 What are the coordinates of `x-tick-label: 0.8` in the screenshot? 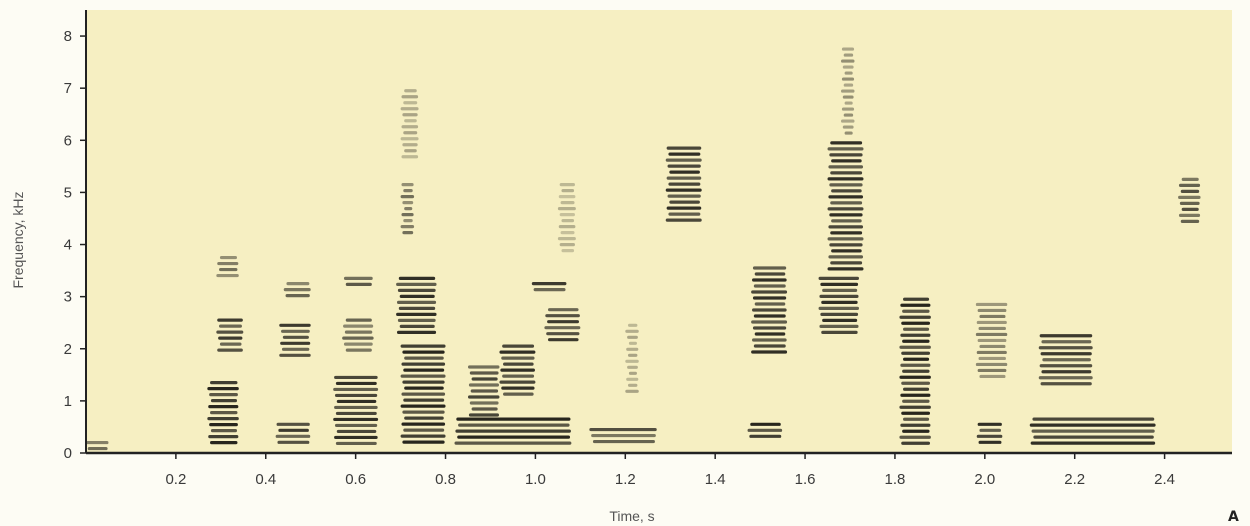 It's located at (445, 479).